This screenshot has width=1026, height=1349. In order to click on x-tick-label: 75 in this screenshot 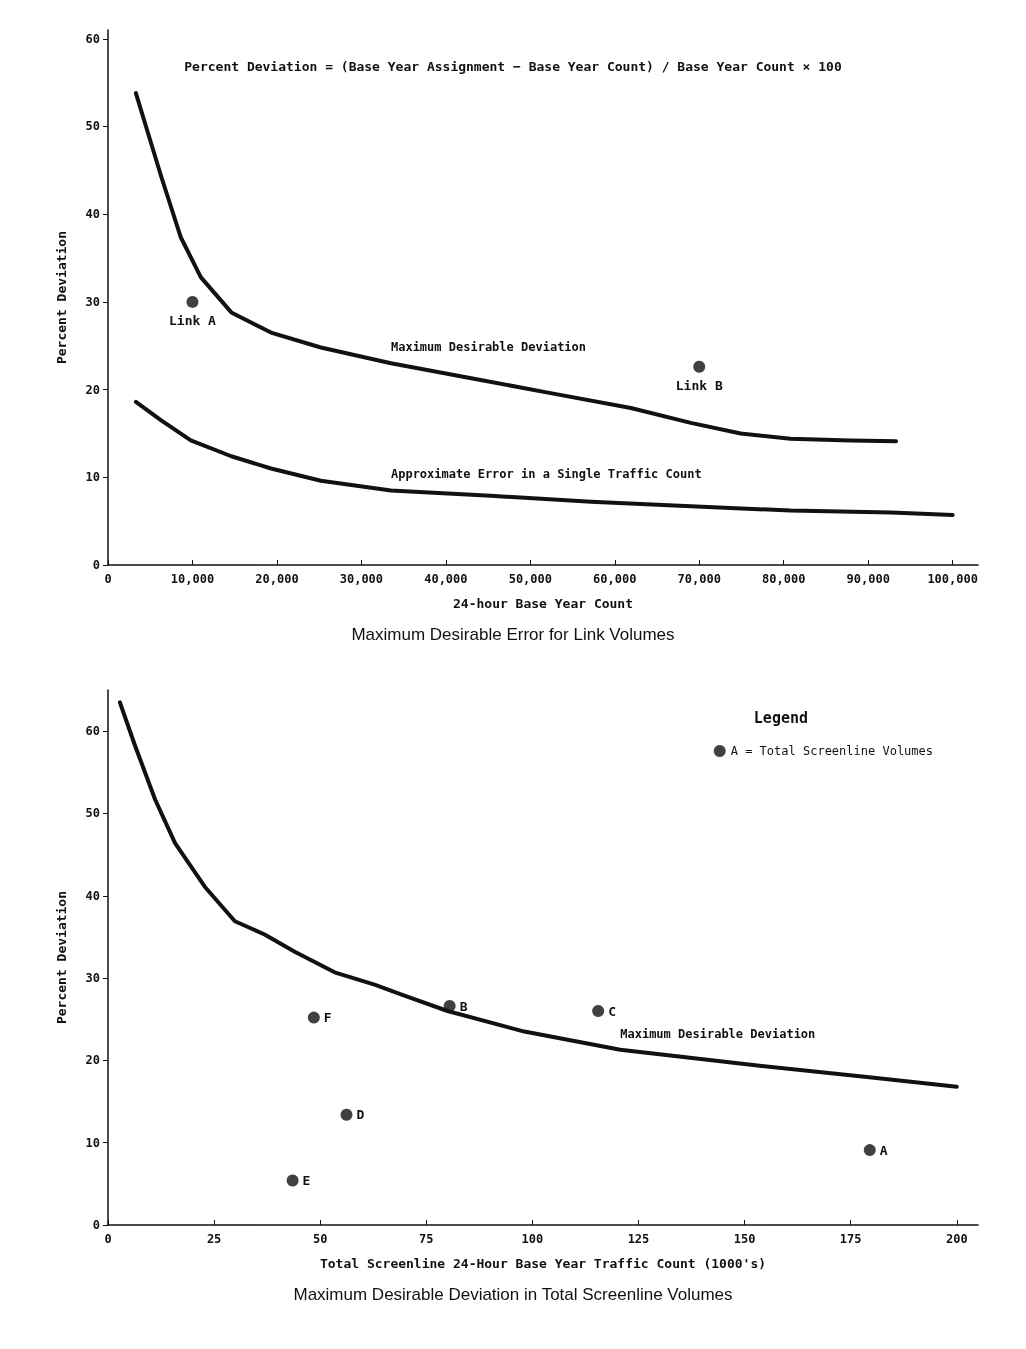, I will do `click(426, 1239)`.